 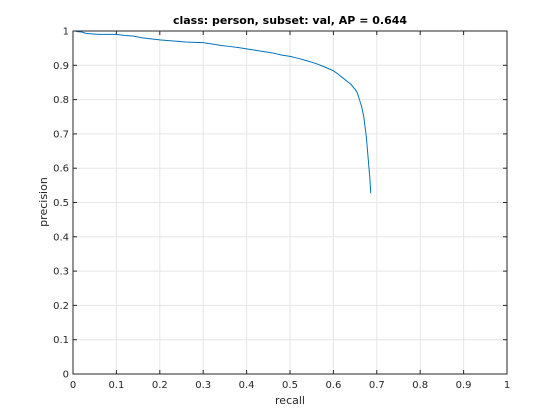 What do you see at coordinates (420, 385) in the screenshot?
I see `x-tick-label: 0.8` at bounding box center [420, 385].